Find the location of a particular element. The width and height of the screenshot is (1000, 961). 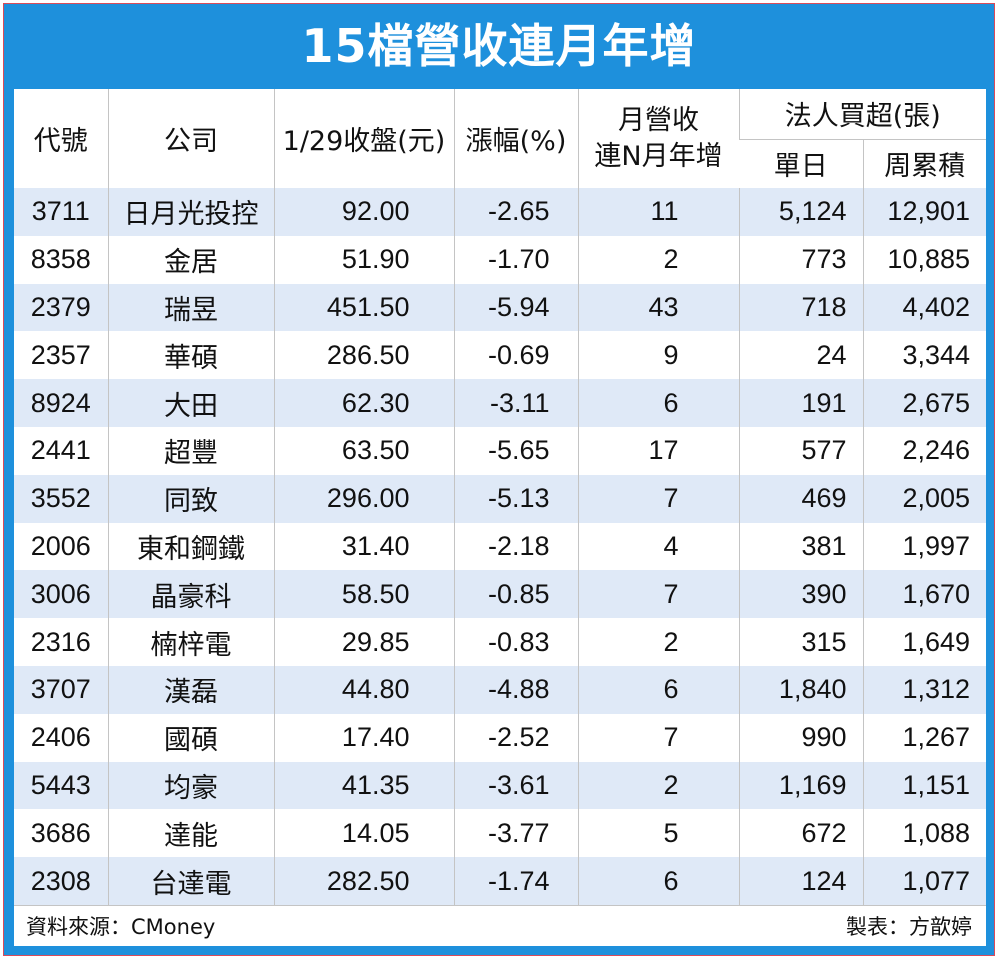

cell-single: 381 is located at coordinates (800, 546).